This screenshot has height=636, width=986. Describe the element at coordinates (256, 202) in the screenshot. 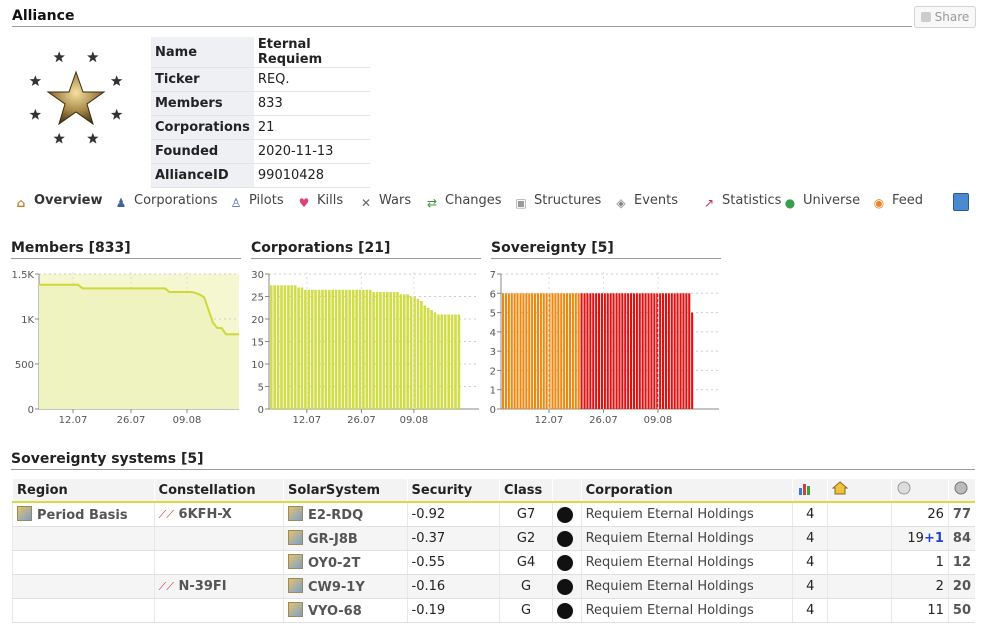

I see `tab-pilots: ♙ Pilots` at that location.